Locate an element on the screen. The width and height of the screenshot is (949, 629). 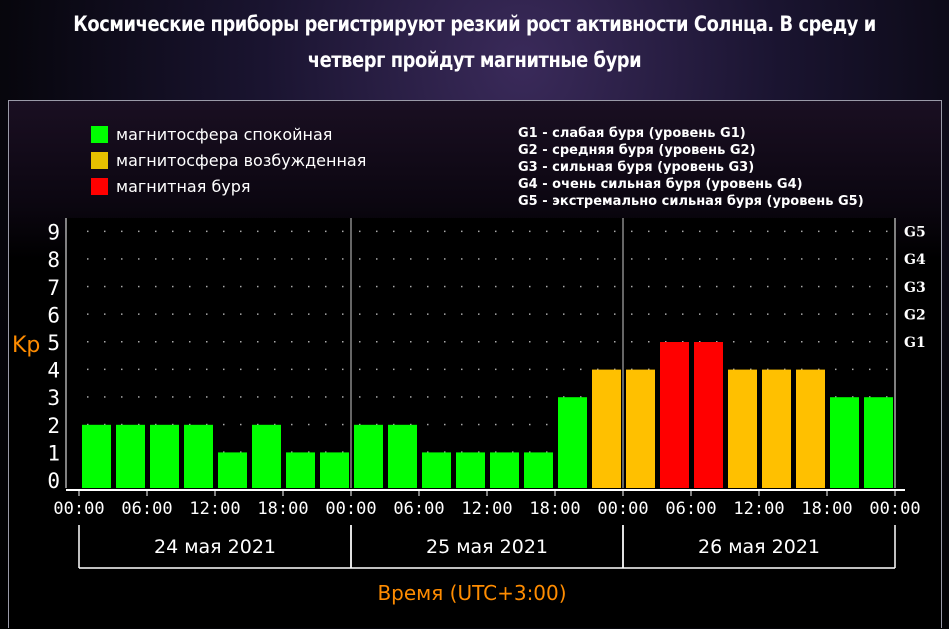
x-tick-label: 18:00 is located at coordinates (282, 509).